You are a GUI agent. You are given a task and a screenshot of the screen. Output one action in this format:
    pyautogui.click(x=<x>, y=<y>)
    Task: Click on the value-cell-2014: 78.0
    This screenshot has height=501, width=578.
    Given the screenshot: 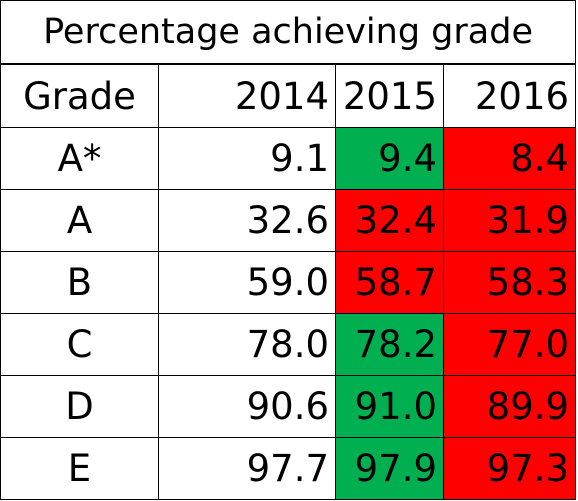 What is the action you would take?
    pyautogui.click(x=247, y=344)
    